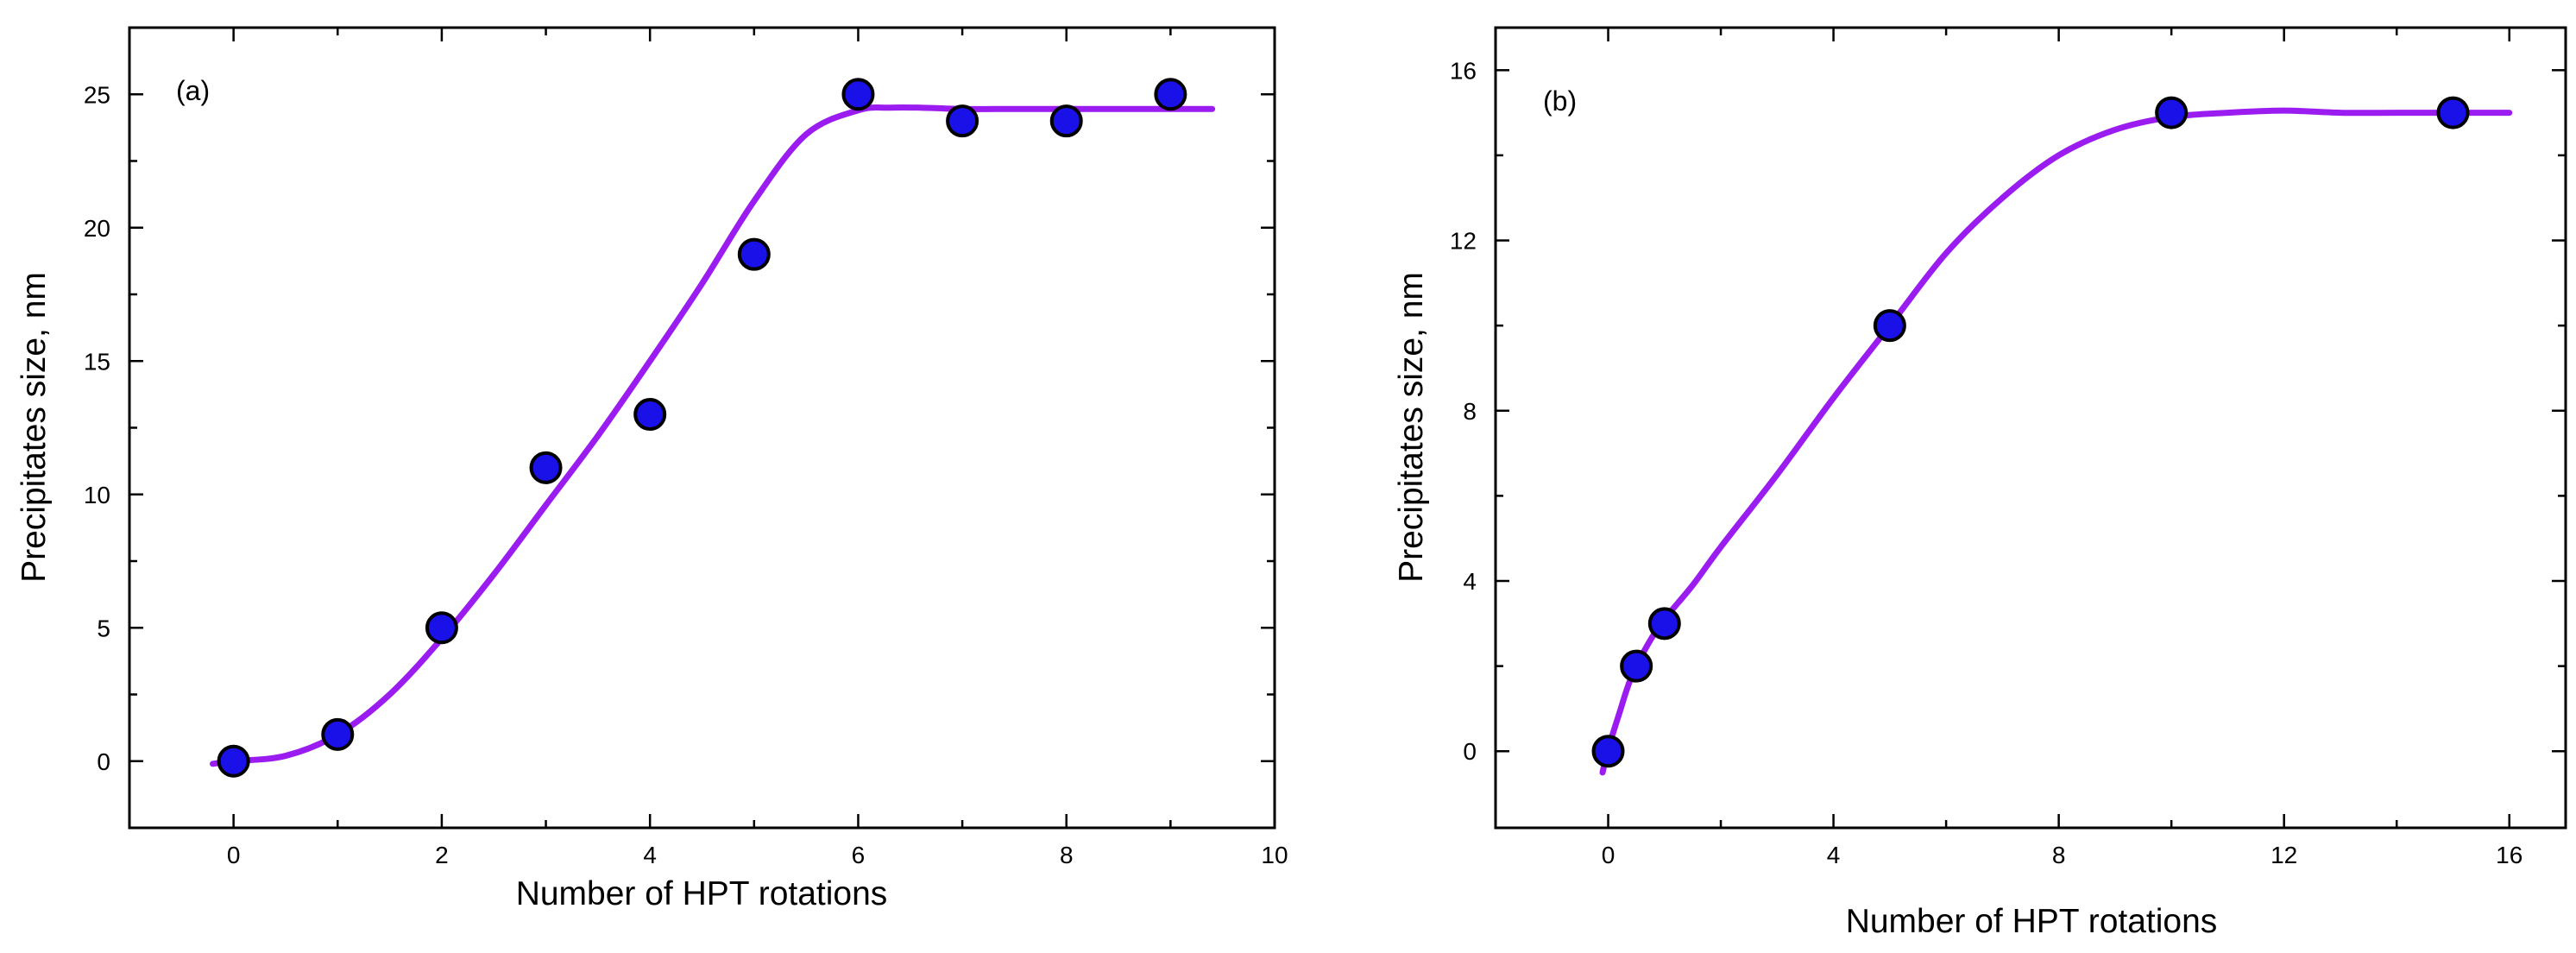 This screenshot has width=2576, height=953. Describe the element at coordinates (2509, 855) in the screenshot. I see `x-tick-label: 16` at that location.